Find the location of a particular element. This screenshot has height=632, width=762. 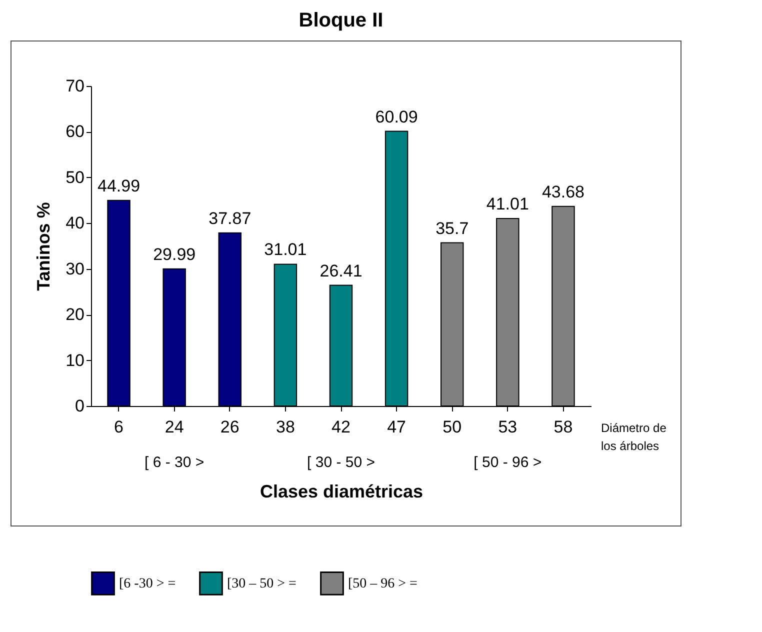

x-tick-label: 53 is located at coordinates (508, 427).